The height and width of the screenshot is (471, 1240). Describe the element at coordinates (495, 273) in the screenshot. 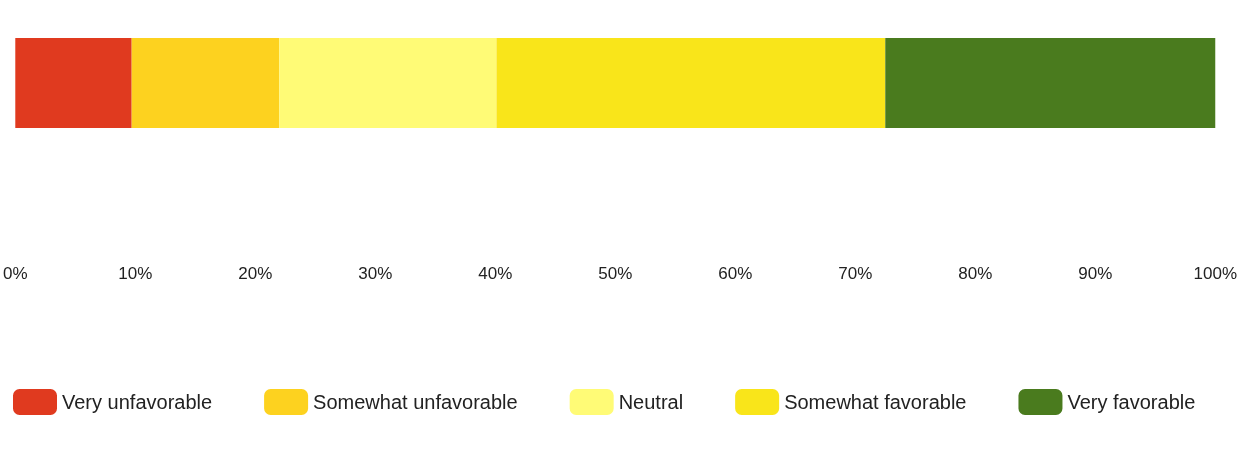

I see `x-tick-label: 40%` at that location.